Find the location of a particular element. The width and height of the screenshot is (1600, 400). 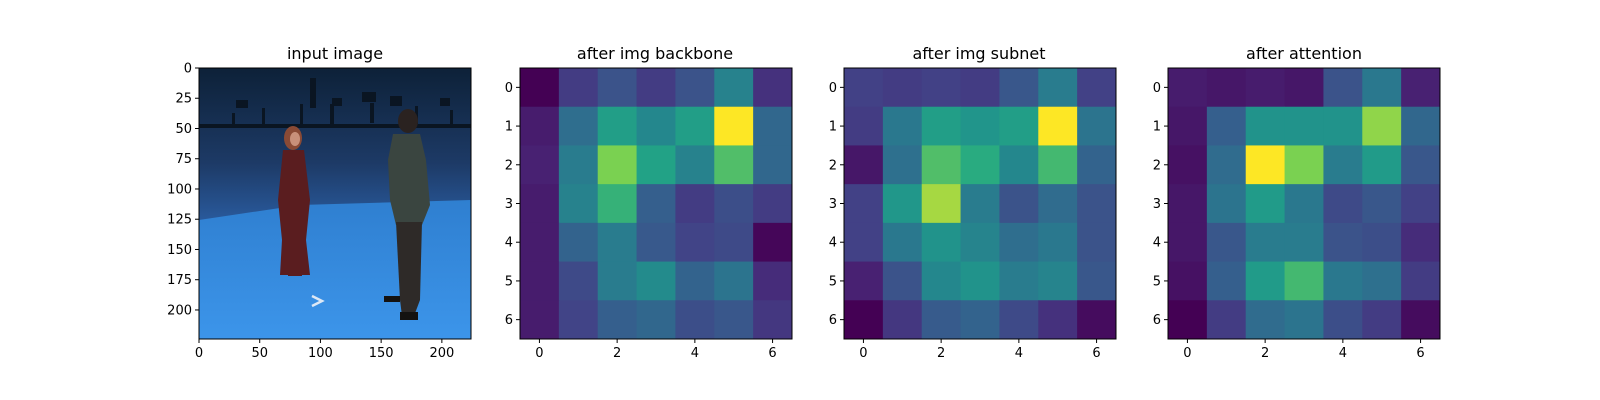

y-tick-label: 5 is located at coordinates (509, 281).